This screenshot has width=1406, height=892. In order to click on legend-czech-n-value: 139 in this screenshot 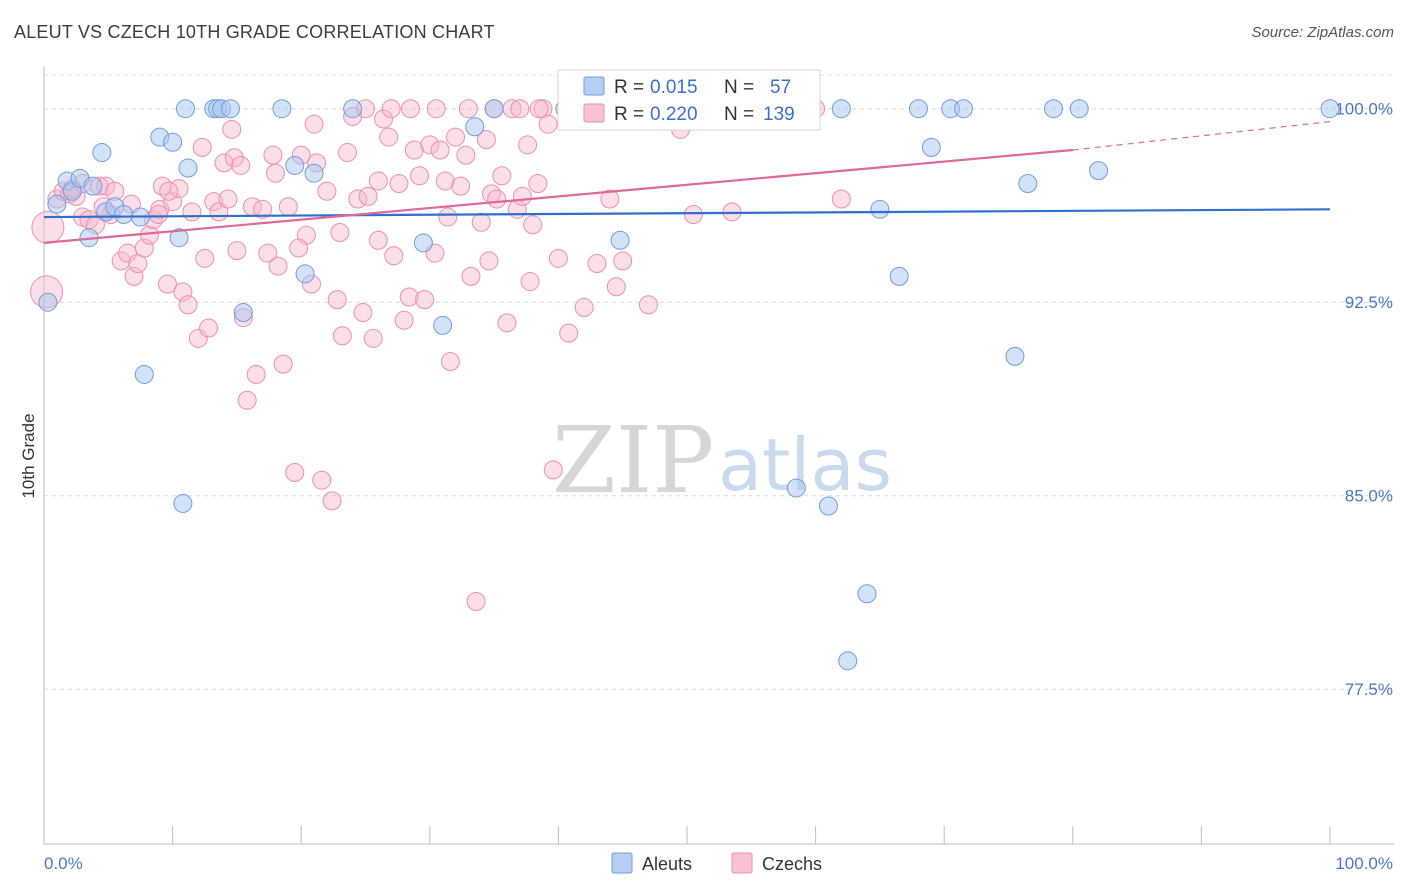, I will do `click(779, 114)`.